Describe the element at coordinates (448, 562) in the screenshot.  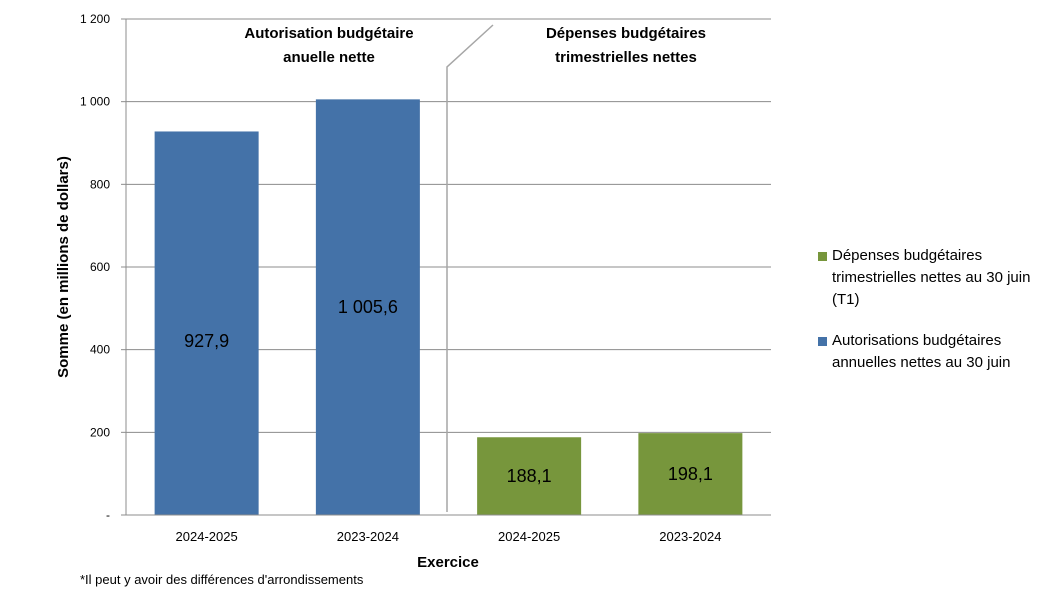
I see `x-axis-title: Exercice` at that location.